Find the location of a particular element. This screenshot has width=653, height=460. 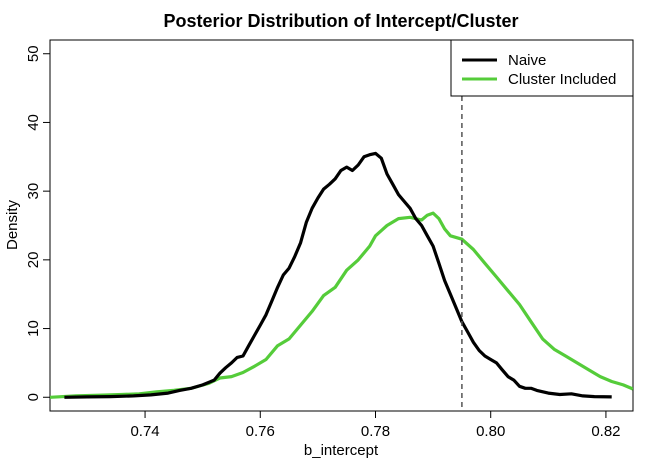

y-tick-label: 10 is located at coordinates (33, 328).